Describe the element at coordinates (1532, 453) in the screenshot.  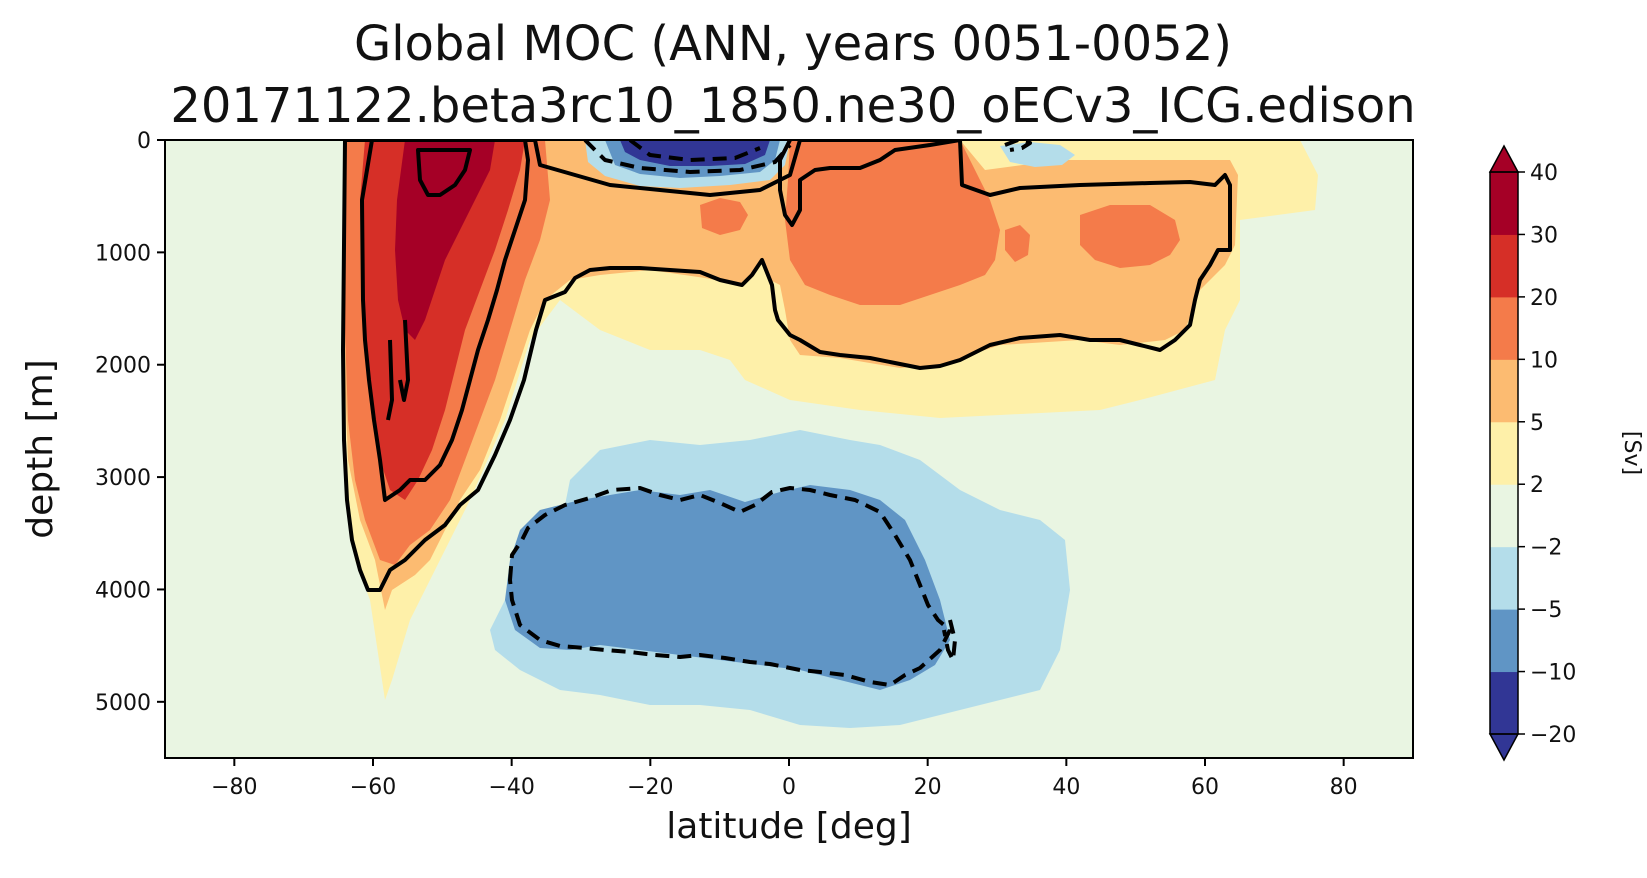
I see `colorbar: −20 −10 −5 −2 2 5 10 20 30 40` at that location.